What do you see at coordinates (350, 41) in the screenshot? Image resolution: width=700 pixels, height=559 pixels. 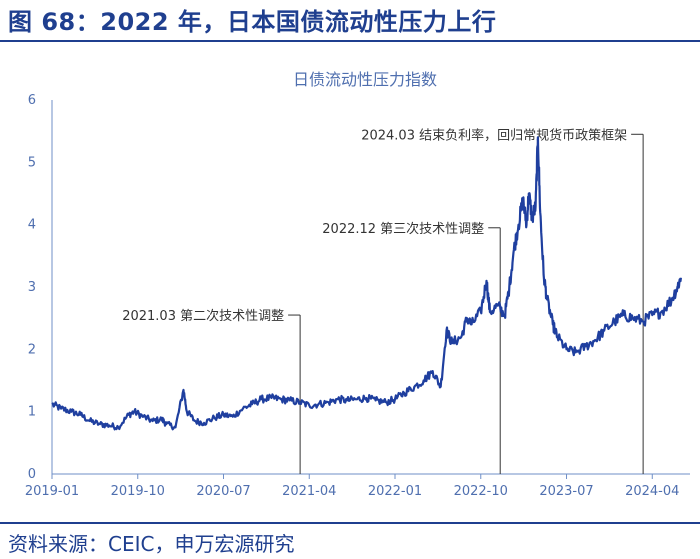 I see `title-rule` at bounding box center [350, 41].